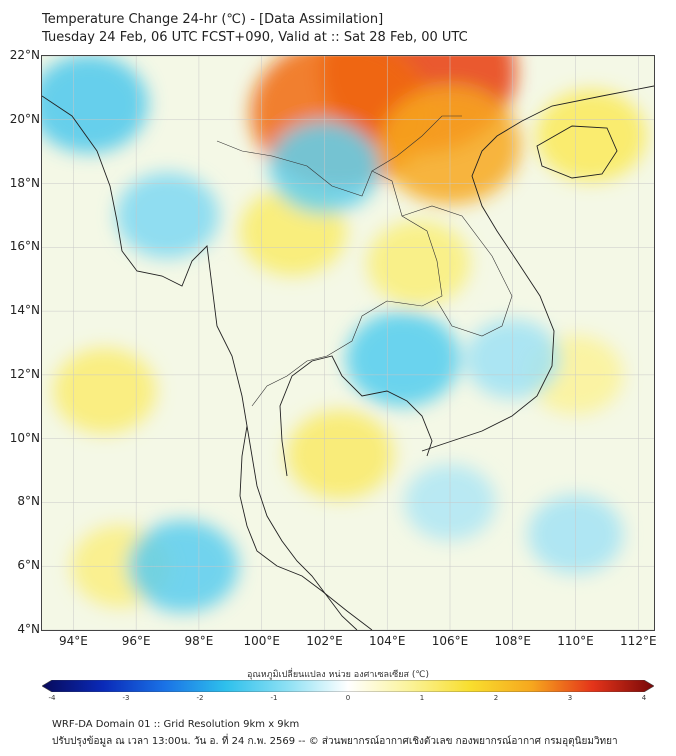  I want to click on colorbar-tick-label: 3, so click(570, 698).